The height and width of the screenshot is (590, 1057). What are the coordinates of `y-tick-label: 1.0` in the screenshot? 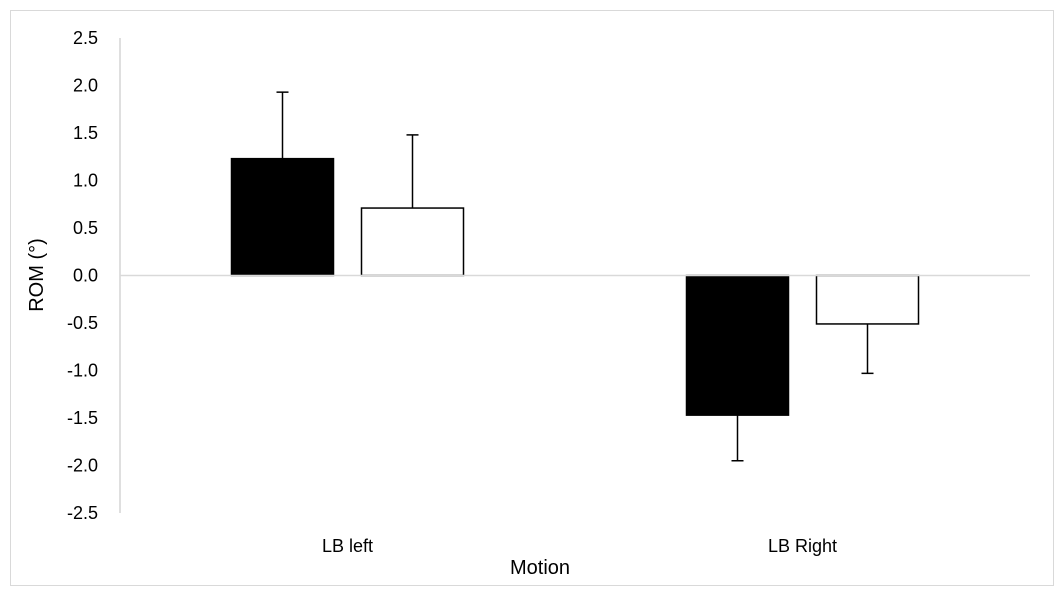 It's located at (85, 181).